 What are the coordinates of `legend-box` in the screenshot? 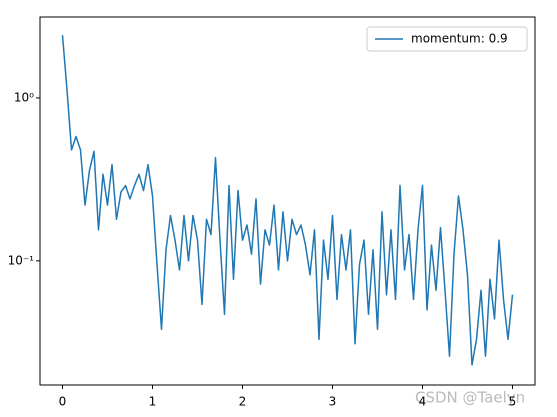 It's located at (447, 39).